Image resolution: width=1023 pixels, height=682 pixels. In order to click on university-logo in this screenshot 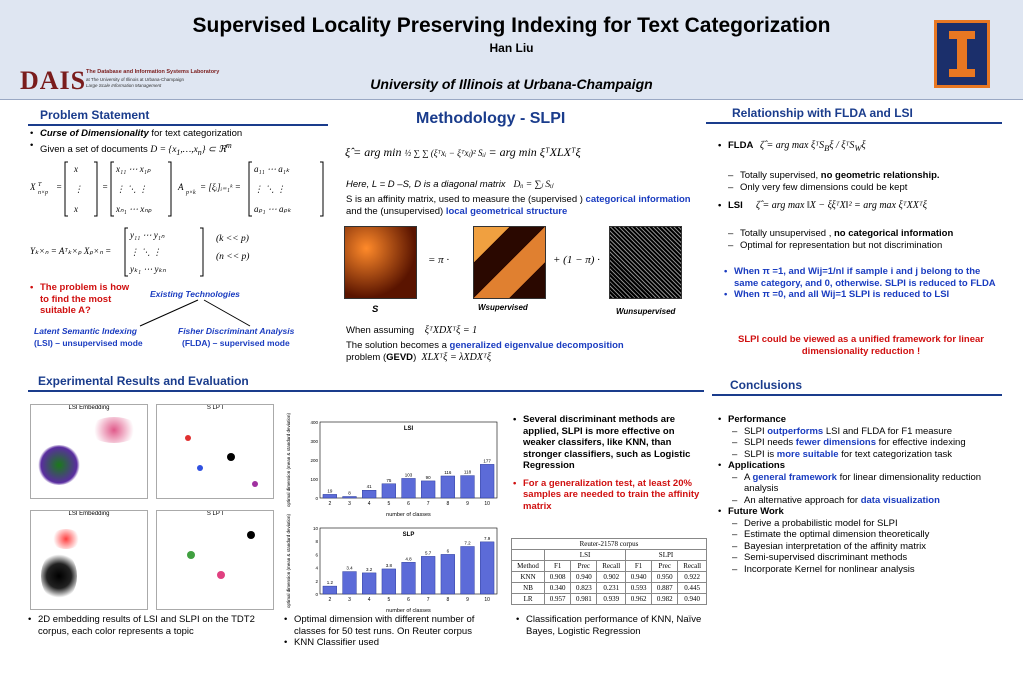, I will do `click(962, 54)`.